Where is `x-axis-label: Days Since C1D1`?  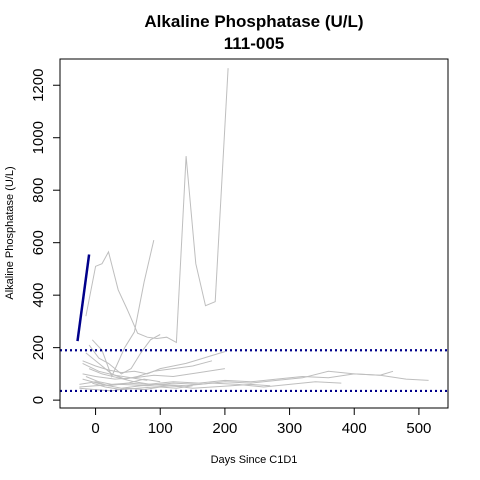
x-axis-label: Days Since C1D1 is located at coordinates (254, 460).